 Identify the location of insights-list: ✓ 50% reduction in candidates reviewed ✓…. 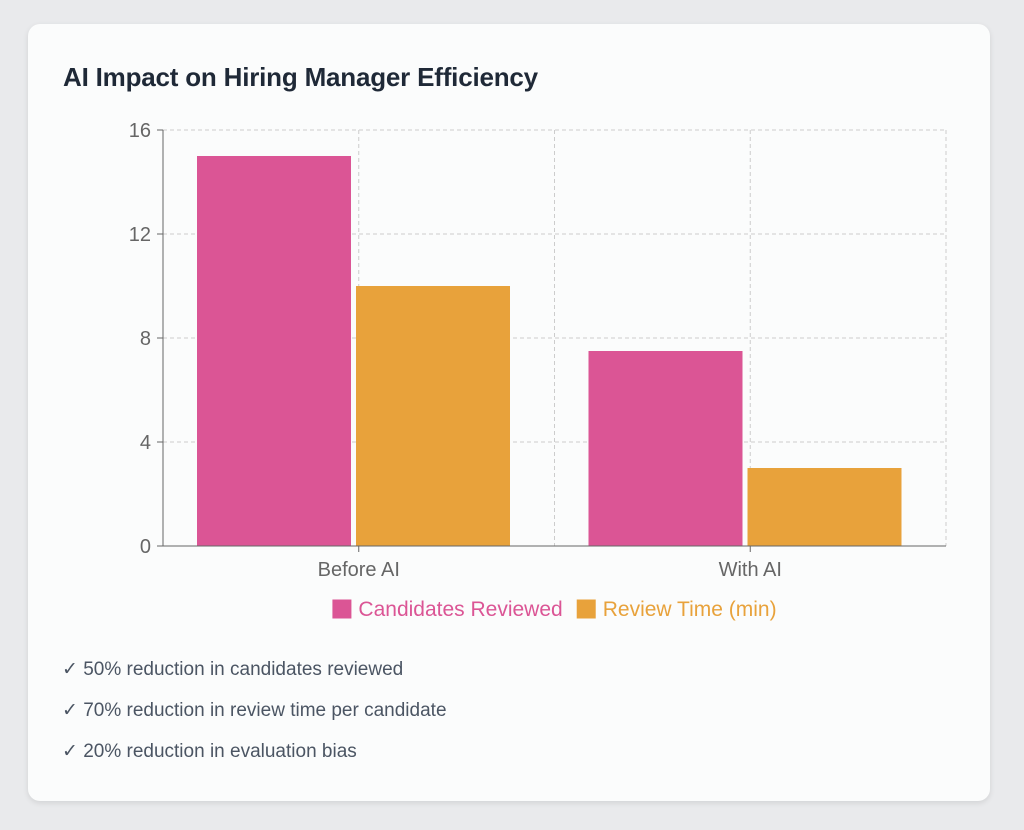
(254, 719).